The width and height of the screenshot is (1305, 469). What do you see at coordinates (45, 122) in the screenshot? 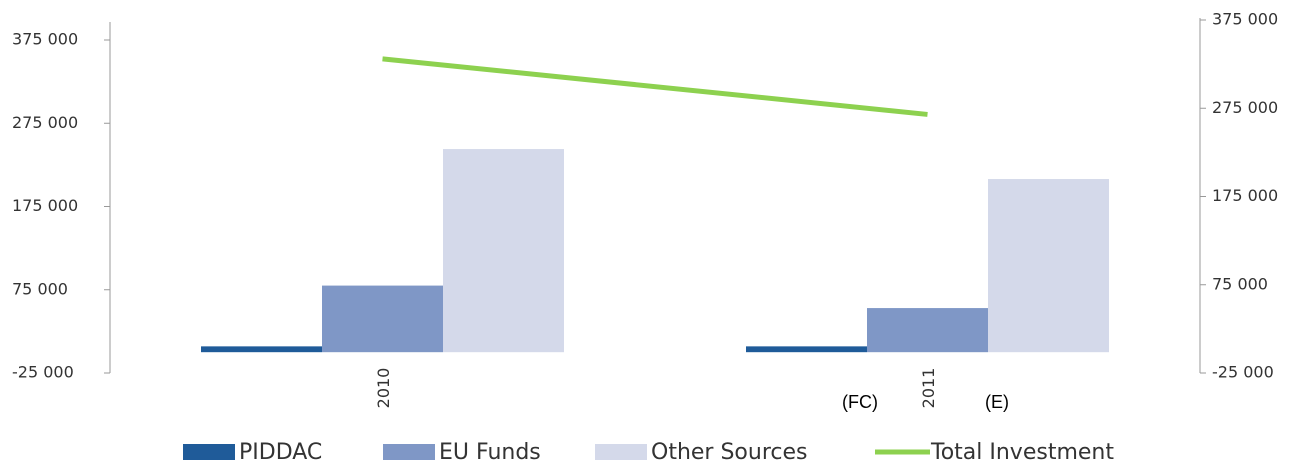
I see `y-tick-label: 275 000` at bounding box center [45, 122].